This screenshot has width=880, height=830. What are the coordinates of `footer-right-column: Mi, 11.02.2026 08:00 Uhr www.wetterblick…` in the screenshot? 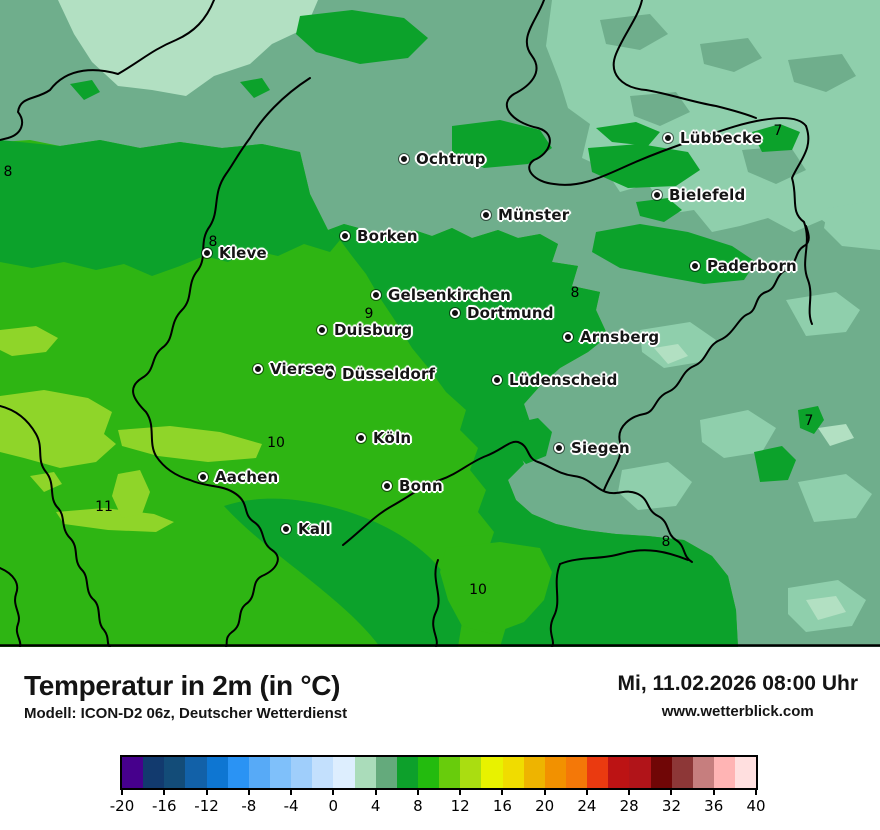 It's located at (738, 696).